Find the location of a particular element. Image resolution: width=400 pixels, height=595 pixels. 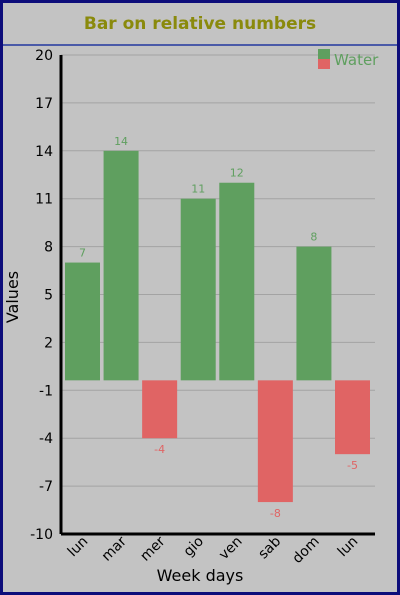

y-tick-label: -7 is located at coordinates (46, 487).